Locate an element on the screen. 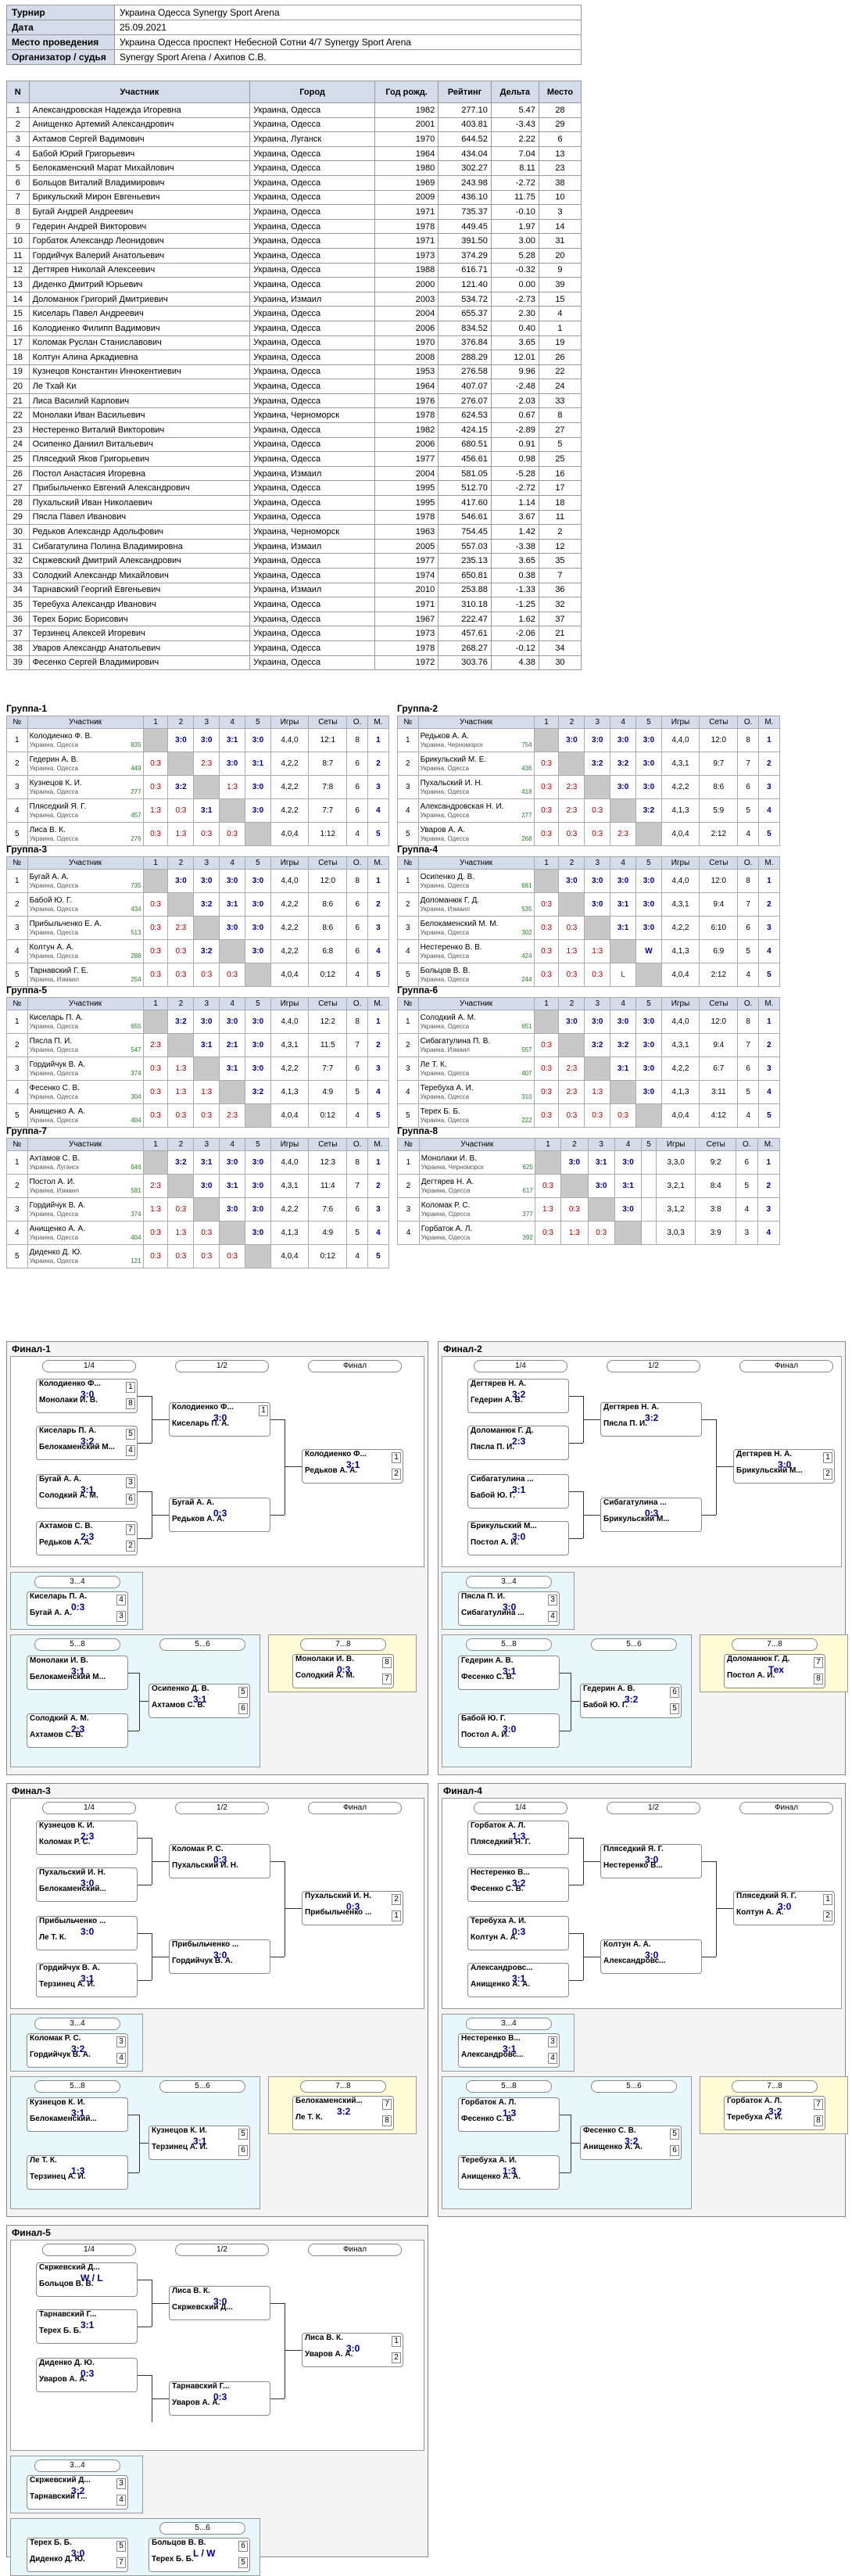  group-sets: 7:7 is located at coordinates (328, 810).